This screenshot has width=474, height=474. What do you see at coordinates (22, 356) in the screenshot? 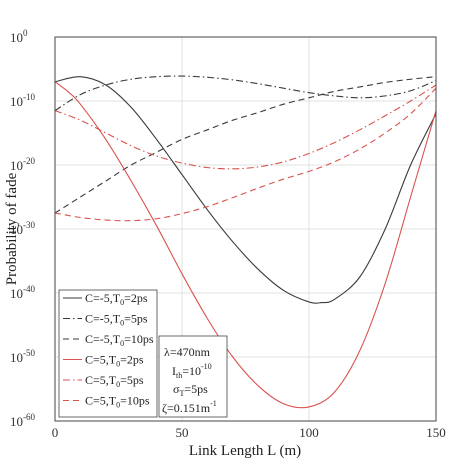
I see `y-tick-label: 10-50` at bounding box center [22, 356].